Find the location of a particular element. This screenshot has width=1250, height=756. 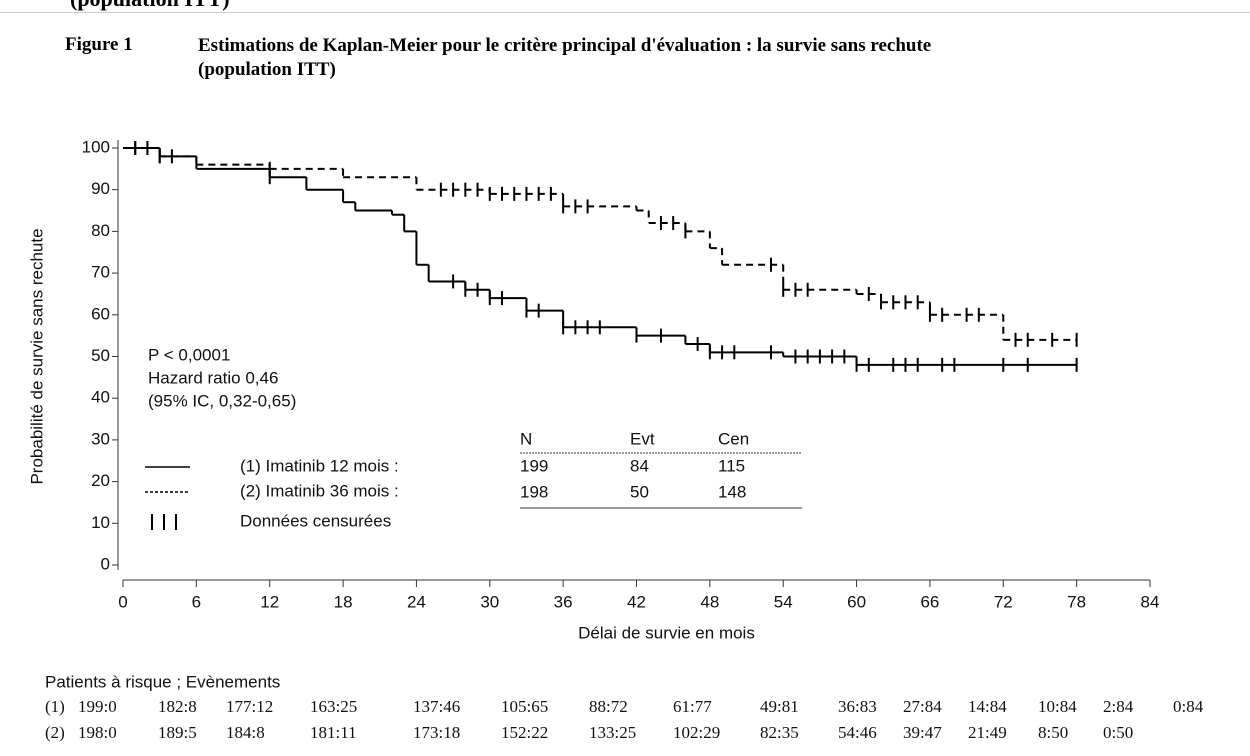

x-tick-label: 42 is located at coordinates (636, 601).